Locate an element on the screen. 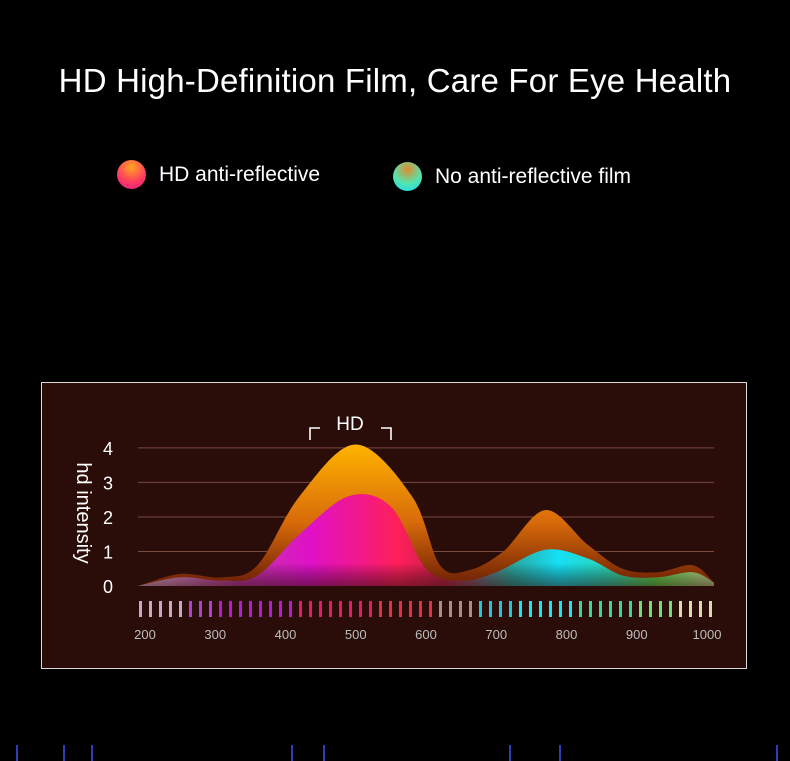 Image resolution: width=790 pixels, height=761 pixels. legend-label-no-film: No anti-reflective film is located at coordinates (533, 176).